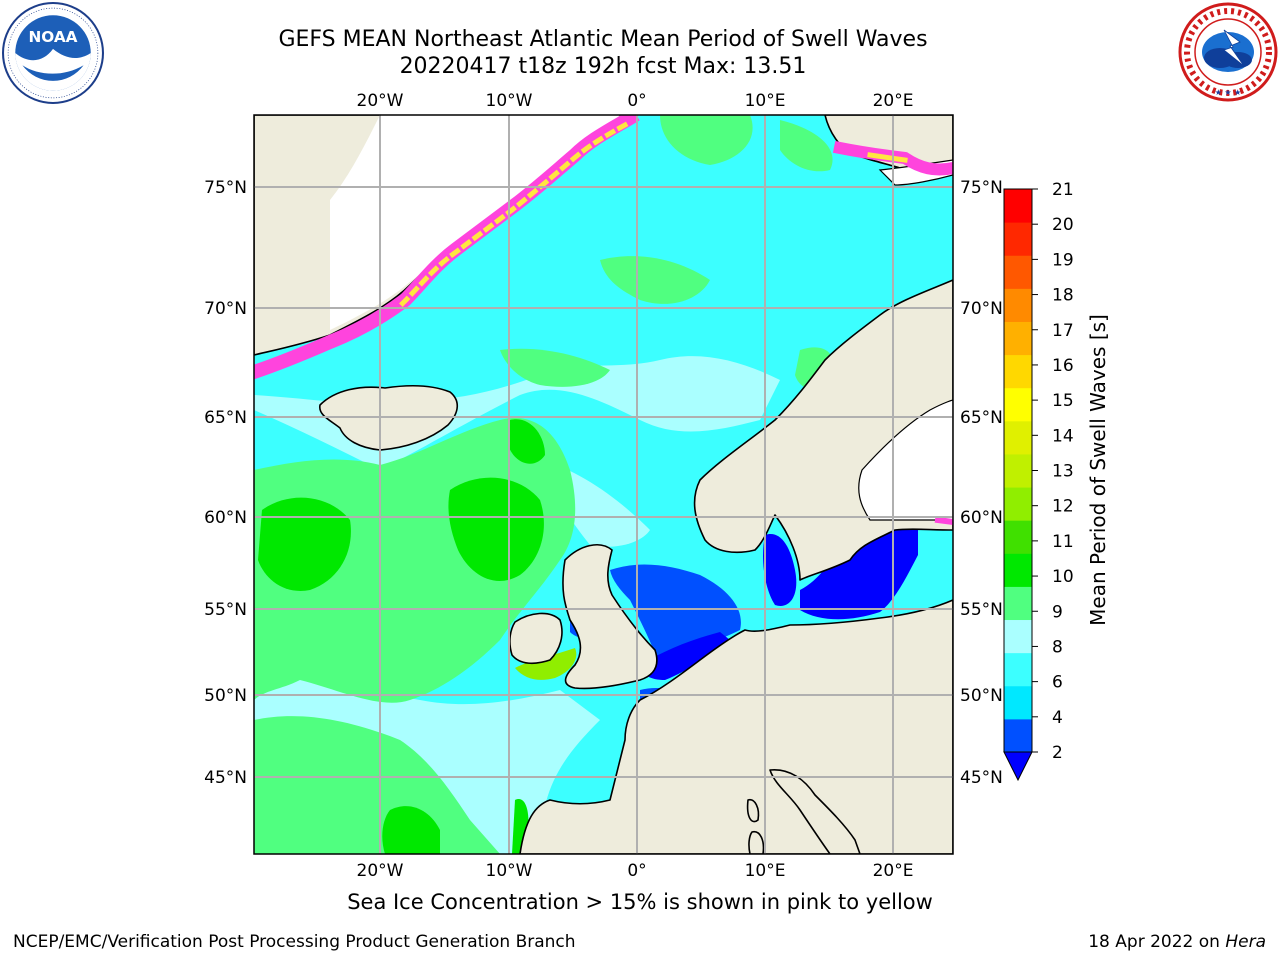  I want to click on colorbar-extend-triangle, so click(1018, 766).